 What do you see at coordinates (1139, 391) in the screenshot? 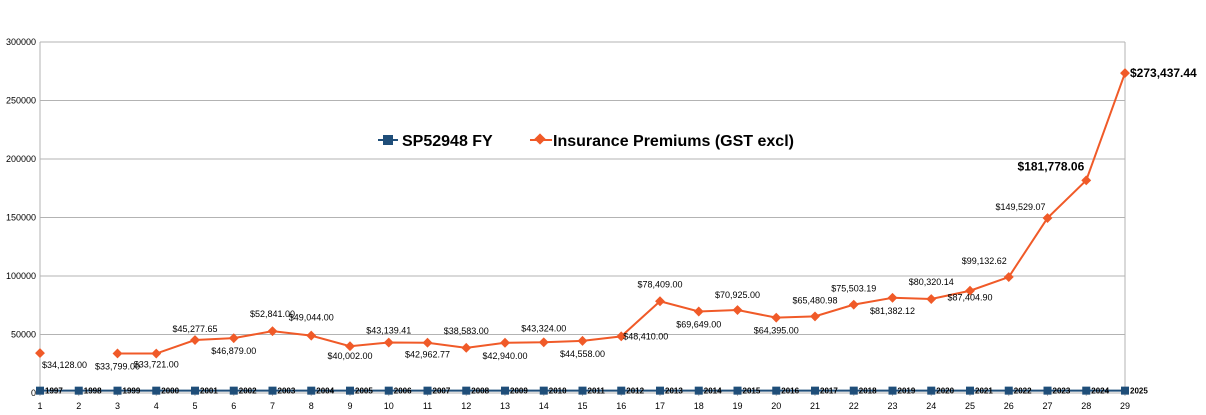
I see `fy-data-label: 2025` at bounding box center [1139, 391].